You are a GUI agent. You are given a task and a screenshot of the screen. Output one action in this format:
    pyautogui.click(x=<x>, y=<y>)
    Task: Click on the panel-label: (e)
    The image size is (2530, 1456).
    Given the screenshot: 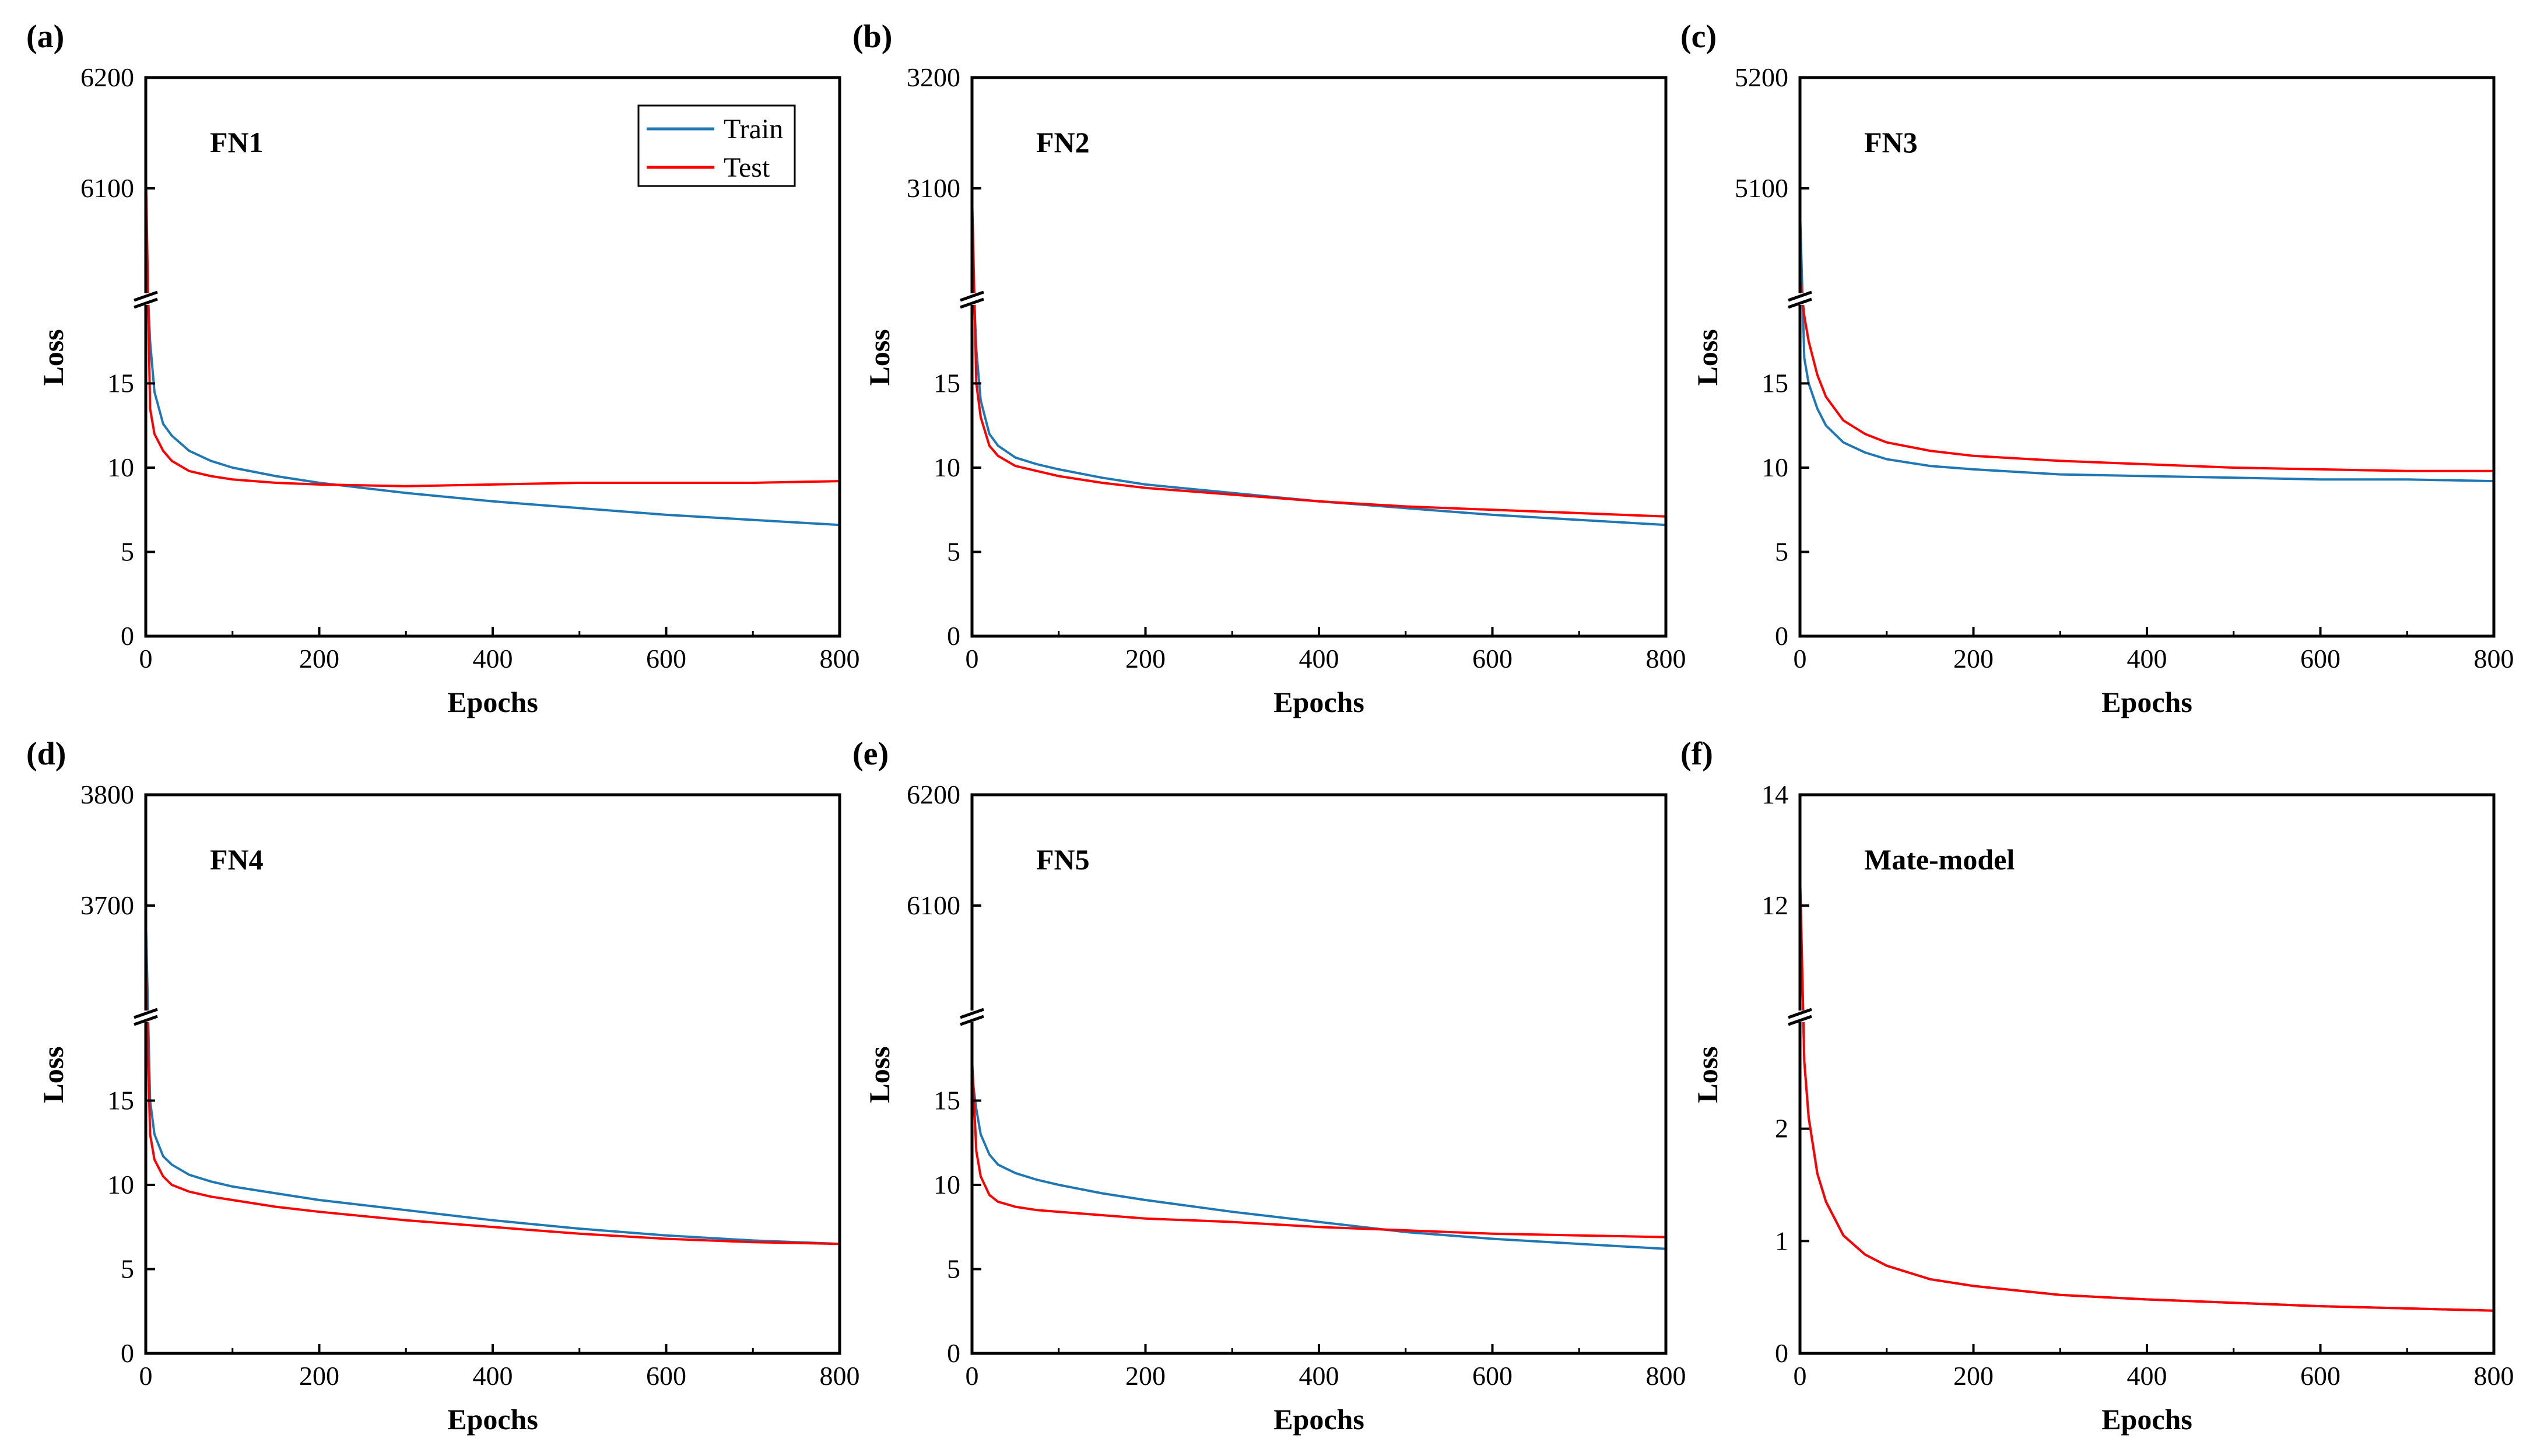 What is the action you would take?
    pyautogui.click(x=870, y=754)
    